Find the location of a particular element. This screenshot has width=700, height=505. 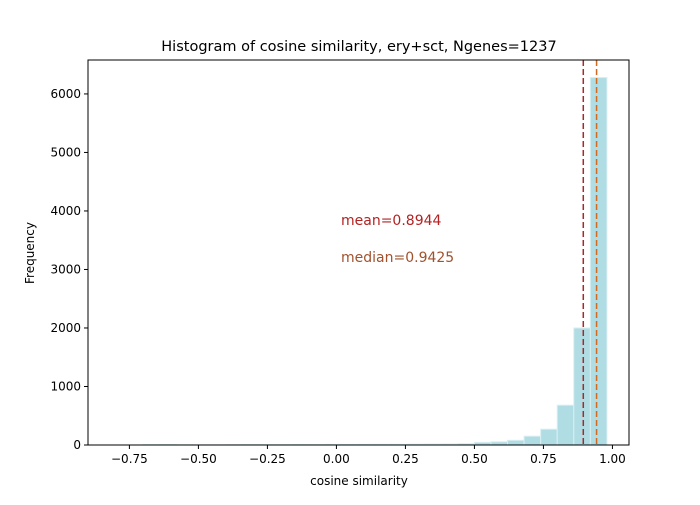

y-tick-label: 0 is located at coordinates (77, 445).